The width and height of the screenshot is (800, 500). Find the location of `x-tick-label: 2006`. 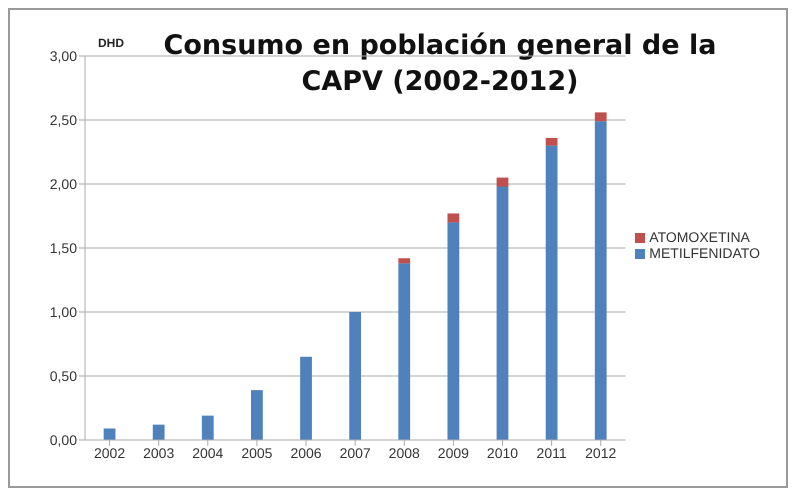

x-tick-label: 2006 is located at coordinates (306, 452).